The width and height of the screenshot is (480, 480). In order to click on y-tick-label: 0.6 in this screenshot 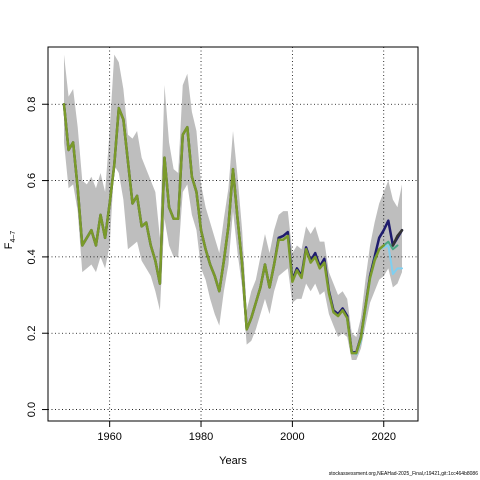, I will do `click(32, 180)`.